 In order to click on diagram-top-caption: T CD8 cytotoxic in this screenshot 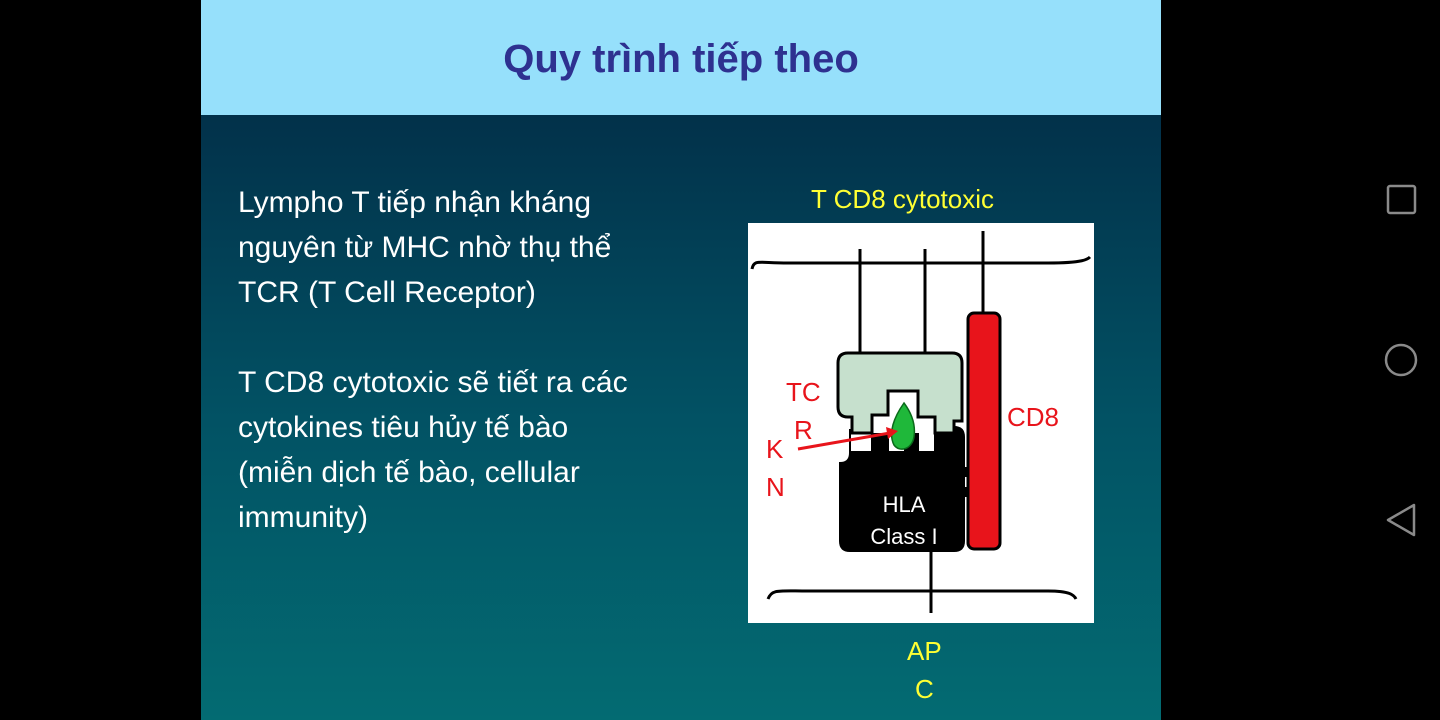, I will do `click(903, 199)`.